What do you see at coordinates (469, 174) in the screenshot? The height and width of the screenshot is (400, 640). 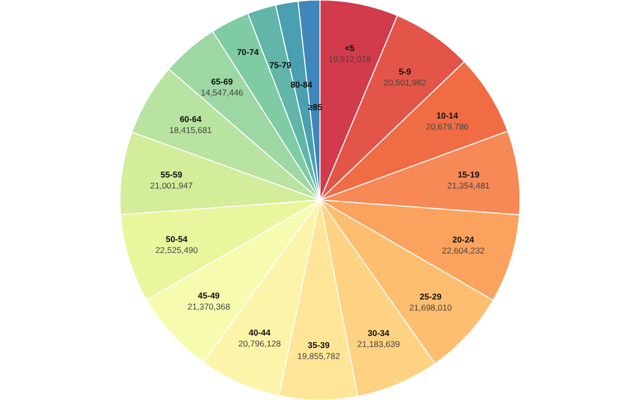 I see `slice-label: 15-19` at bounding box center [469, 174].